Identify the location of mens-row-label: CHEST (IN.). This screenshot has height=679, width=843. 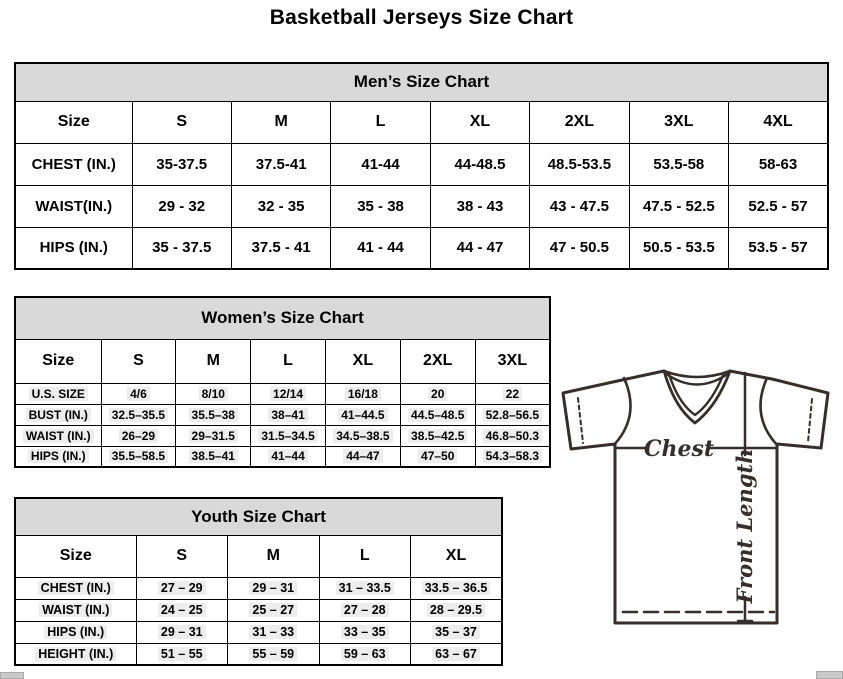
(73, 164).